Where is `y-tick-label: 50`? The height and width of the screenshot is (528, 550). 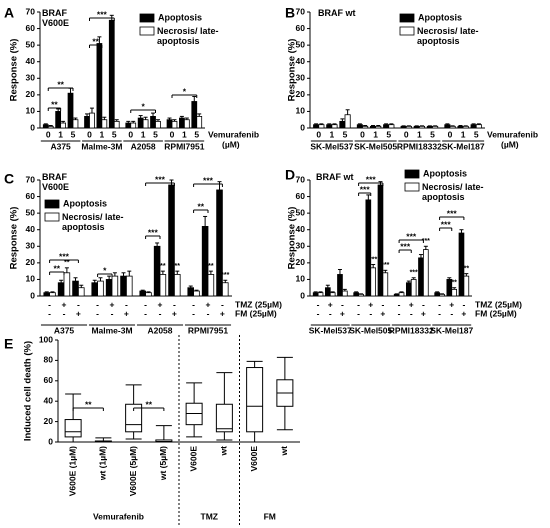 y-tick-label: 50 is located at coordinates (31, 44).